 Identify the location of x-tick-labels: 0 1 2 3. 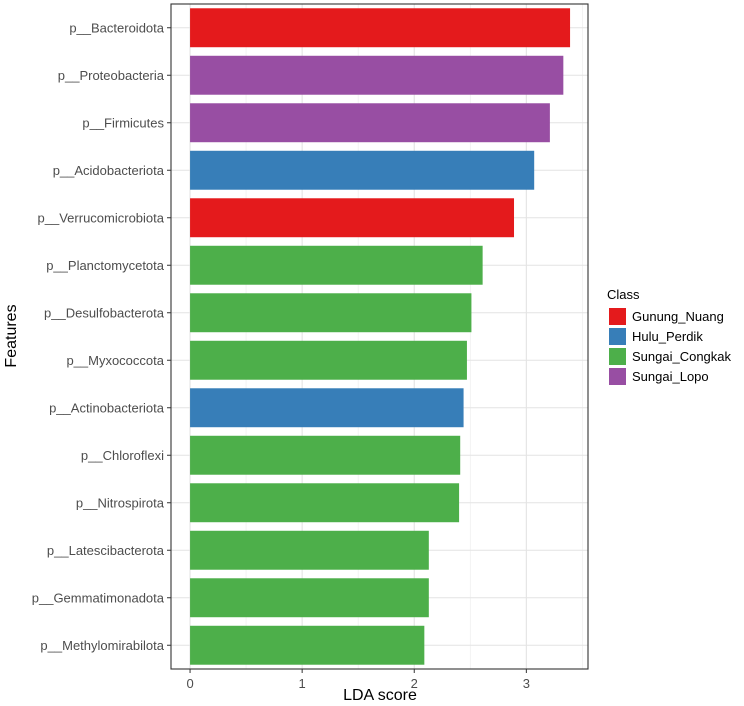
(358, 680).